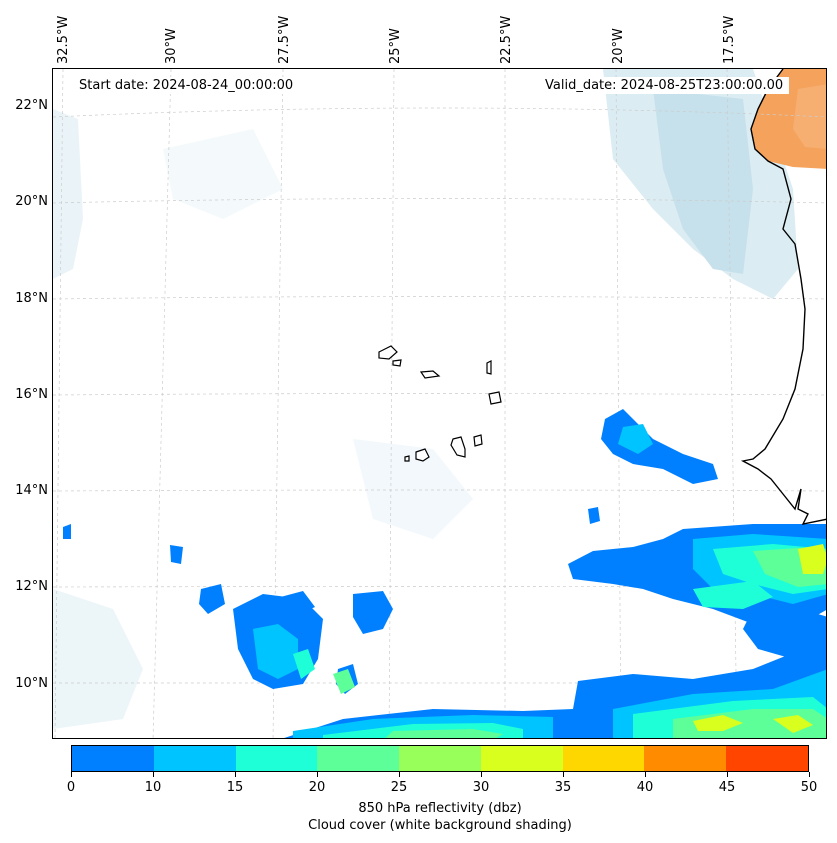 The width and height of the screenshot is (837, 843). What do you see at coordinates (186, 85) in the screenshot?
I see `start-date-label: Start date: 2024-08-24_00:00:00` at bounding box center [186, 85].